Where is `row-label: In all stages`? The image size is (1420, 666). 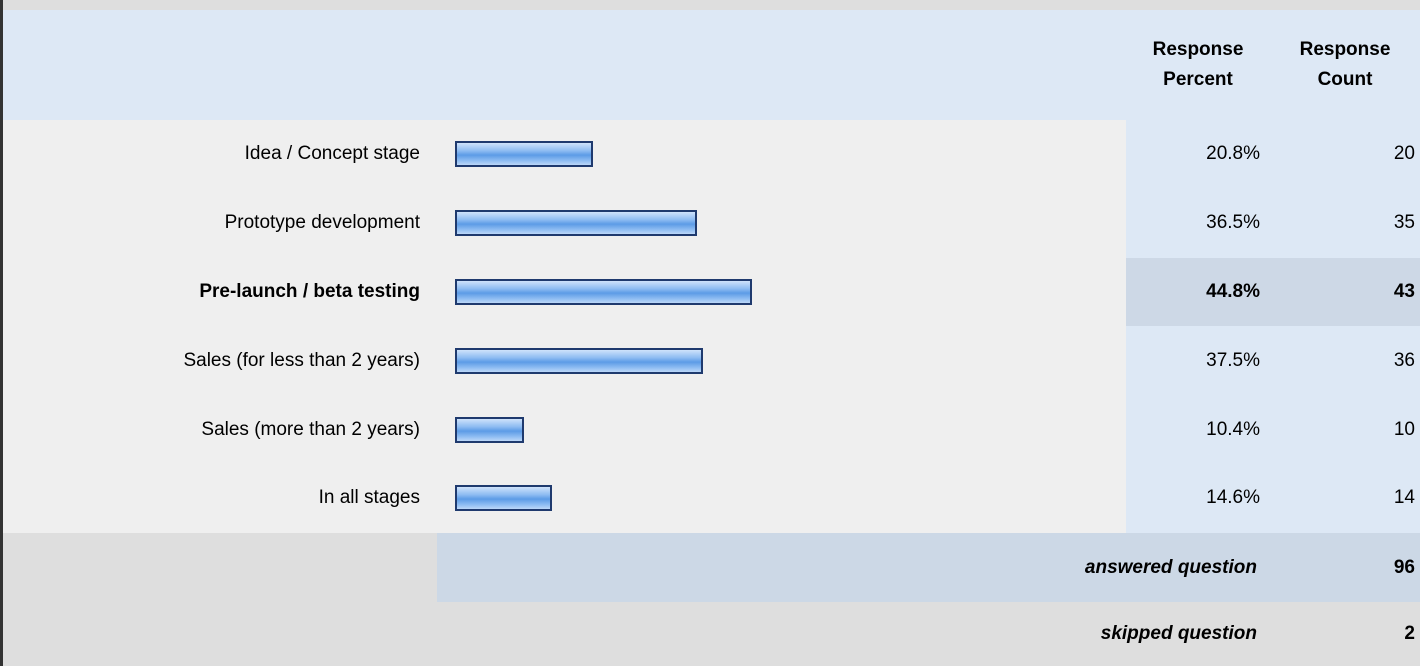
row-label: In all stages is located at coordinates (369, 498).